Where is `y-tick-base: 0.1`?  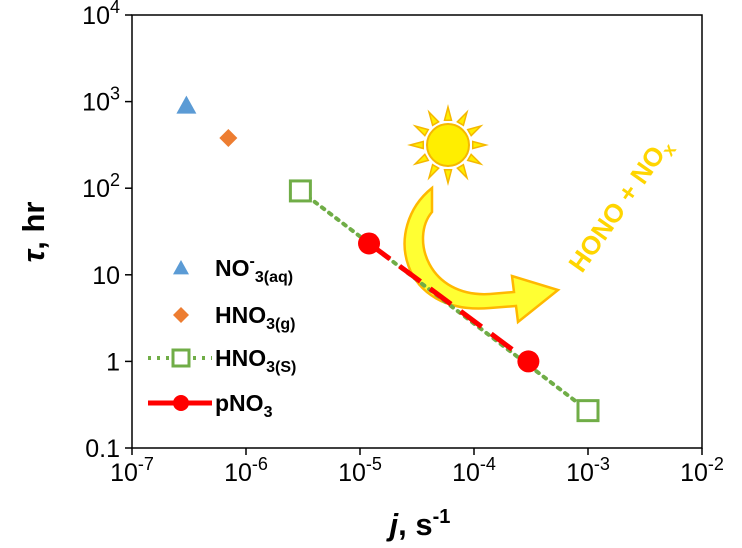
y-tick-base: 0.1 is located at coordinates (102, 449).